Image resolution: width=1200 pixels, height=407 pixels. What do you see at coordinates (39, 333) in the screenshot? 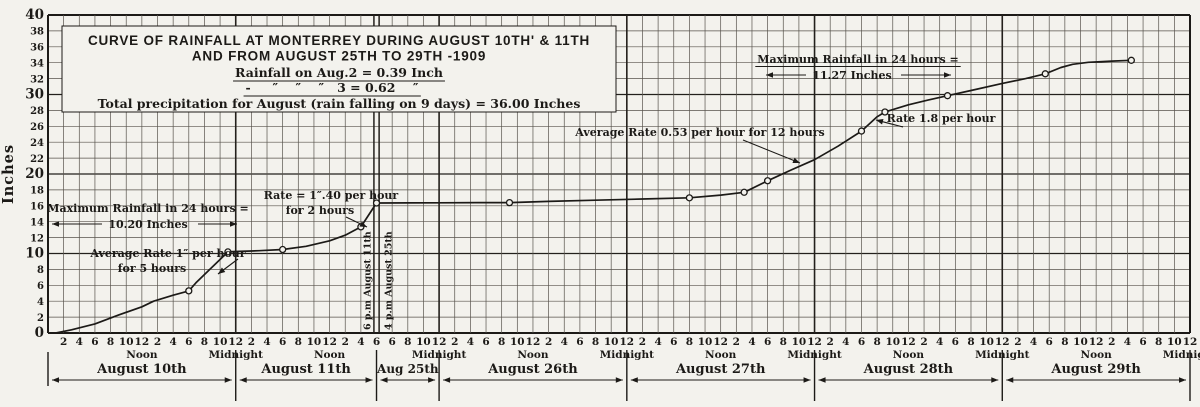
I see `y-tick-label: 0` at bounding box center [39, 333].